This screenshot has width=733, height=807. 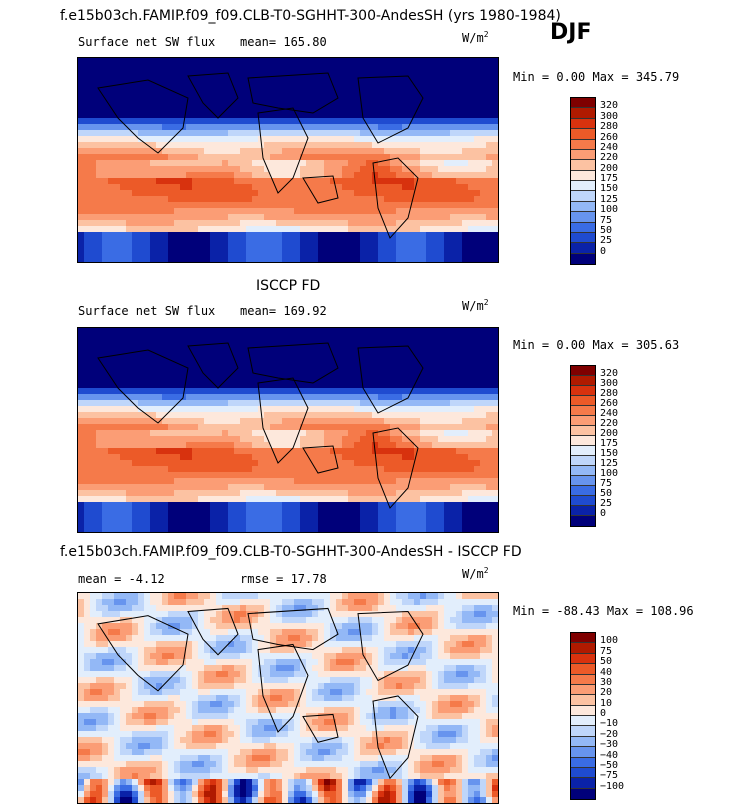 What do you see at coordinates (283, 42) in the screenshot?
I see `panel-1-mean: mean= 165.80` at bounding box center [283, 42].